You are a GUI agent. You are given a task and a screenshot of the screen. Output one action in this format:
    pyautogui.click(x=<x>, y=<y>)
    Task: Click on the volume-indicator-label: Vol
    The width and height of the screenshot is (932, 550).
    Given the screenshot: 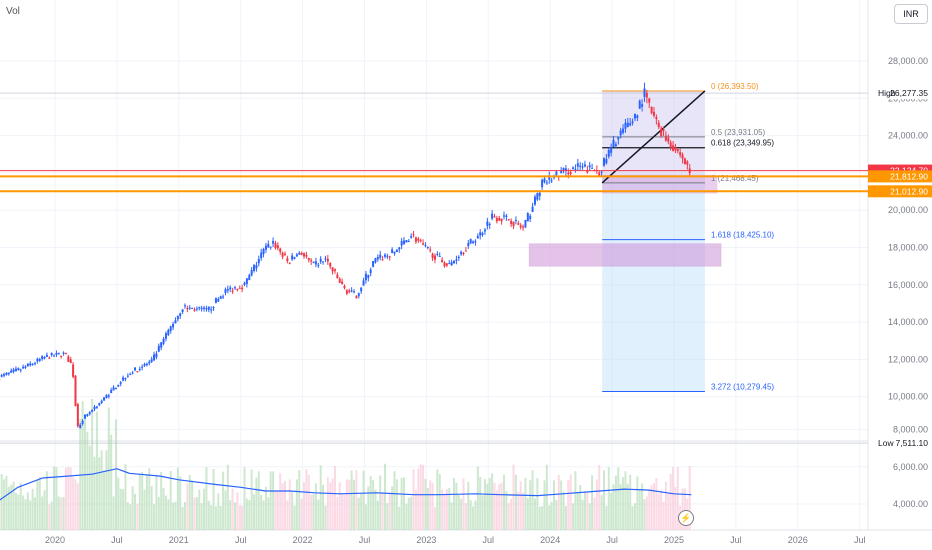 What is the action you would take?
    pyautogui.click(x=13, y=11)
    